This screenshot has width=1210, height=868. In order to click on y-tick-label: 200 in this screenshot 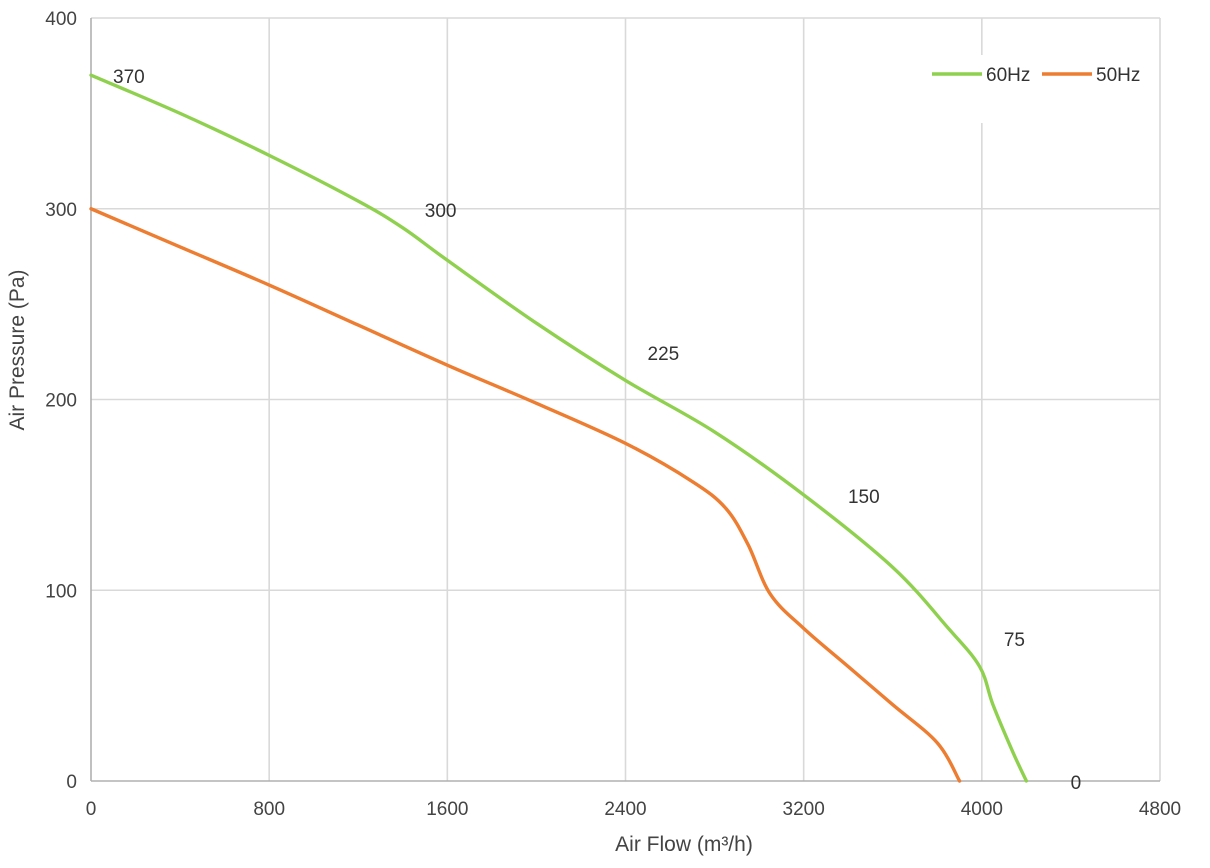, I will do `click(61, 401)`.